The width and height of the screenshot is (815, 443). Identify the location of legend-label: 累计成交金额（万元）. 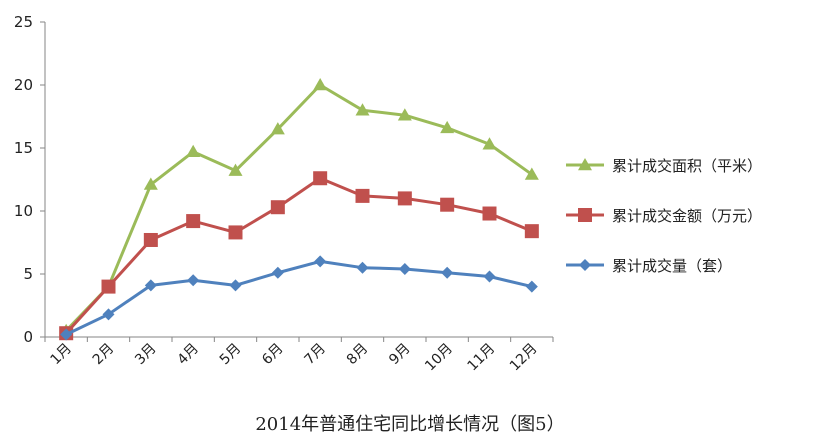
(687, 216).